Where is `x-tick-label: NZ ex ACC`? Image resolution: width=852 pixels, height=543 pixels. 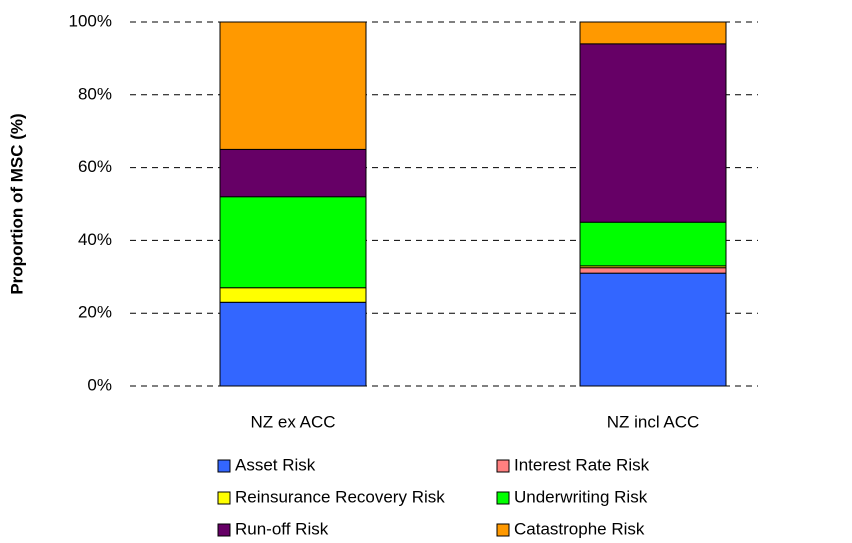
x-tick-label: NZ ex ACC is located at coordinates (292, 421).